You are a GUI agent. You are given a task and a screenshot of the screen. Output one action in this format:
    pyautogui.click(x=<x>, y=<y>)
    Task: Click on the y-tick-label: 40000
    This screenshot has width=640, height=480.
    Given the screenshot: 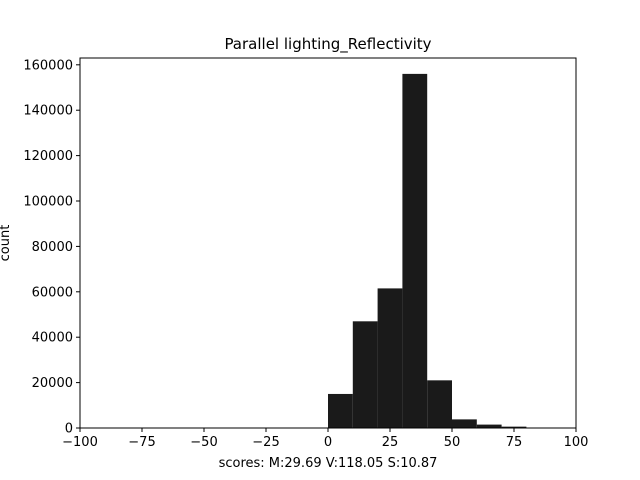 What is the action you would take?
    pyautogui.click(x=52, y=338)
    